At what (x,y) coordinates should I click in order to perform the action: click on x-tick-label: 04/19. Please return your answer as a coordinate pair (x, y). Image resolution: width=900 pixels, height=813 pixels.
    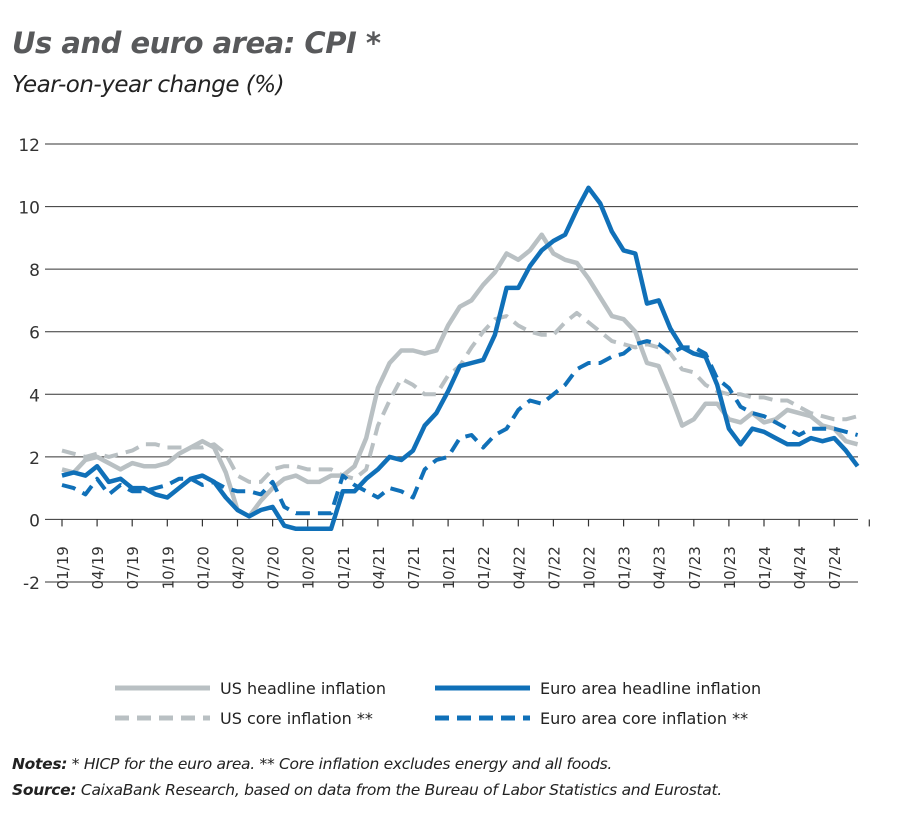
    Looking at the image, I should click on (98, 567).